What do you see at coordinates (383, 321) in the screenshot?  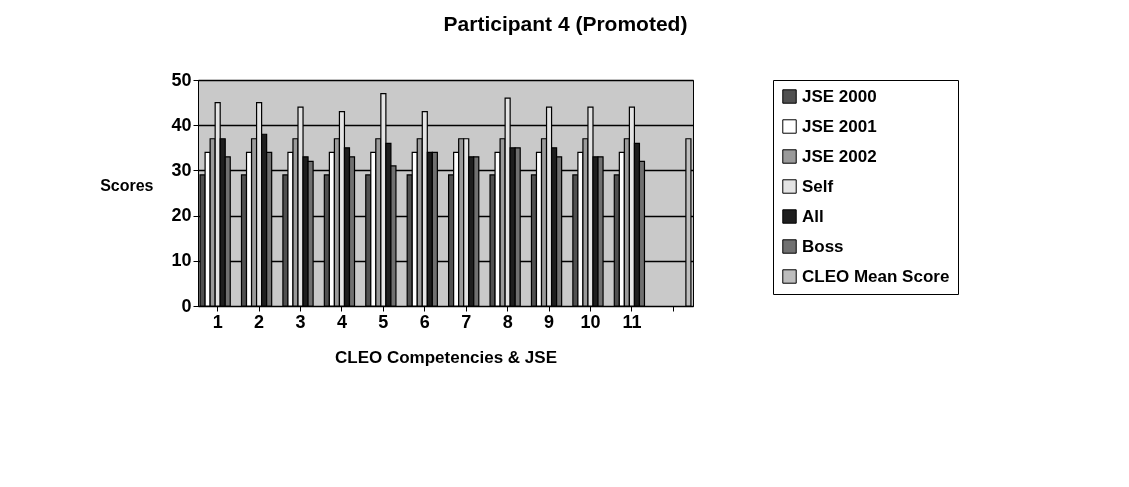 I see `x-tick-label: 5` at bounding box center [383, 321].